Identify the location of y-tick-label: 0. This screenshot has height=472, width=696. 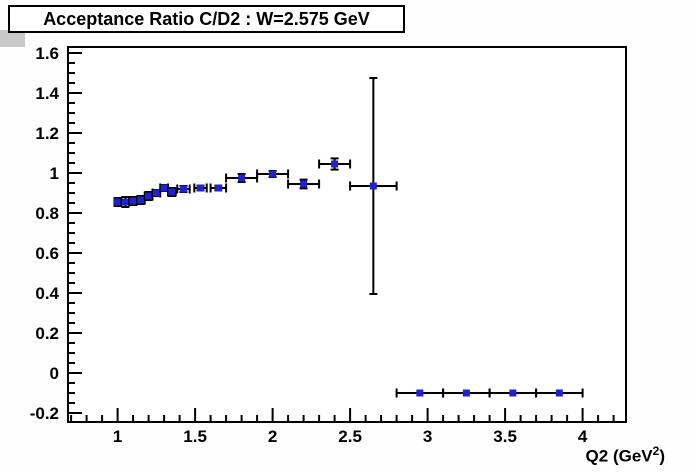
(54, 373).